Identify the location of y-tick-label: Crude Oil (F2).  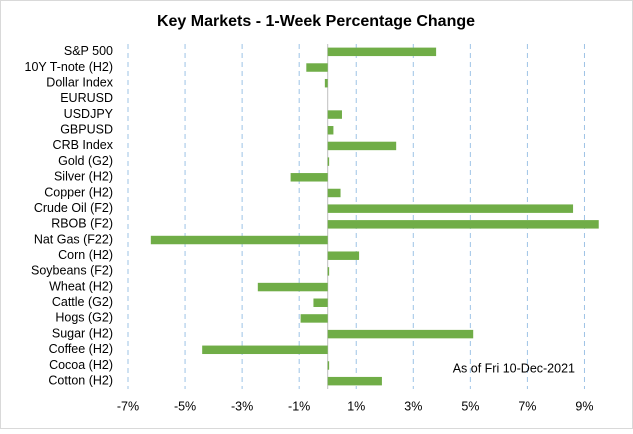
(73, 208).